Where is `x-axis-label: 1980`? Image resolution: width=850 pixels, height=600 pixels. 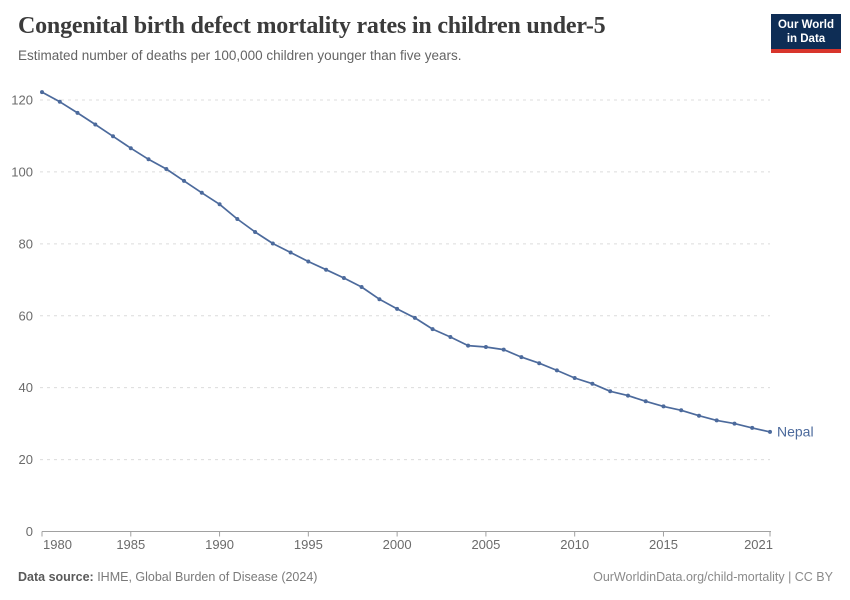 x-axis-label: 1980 is located at coordinates (57, 544).